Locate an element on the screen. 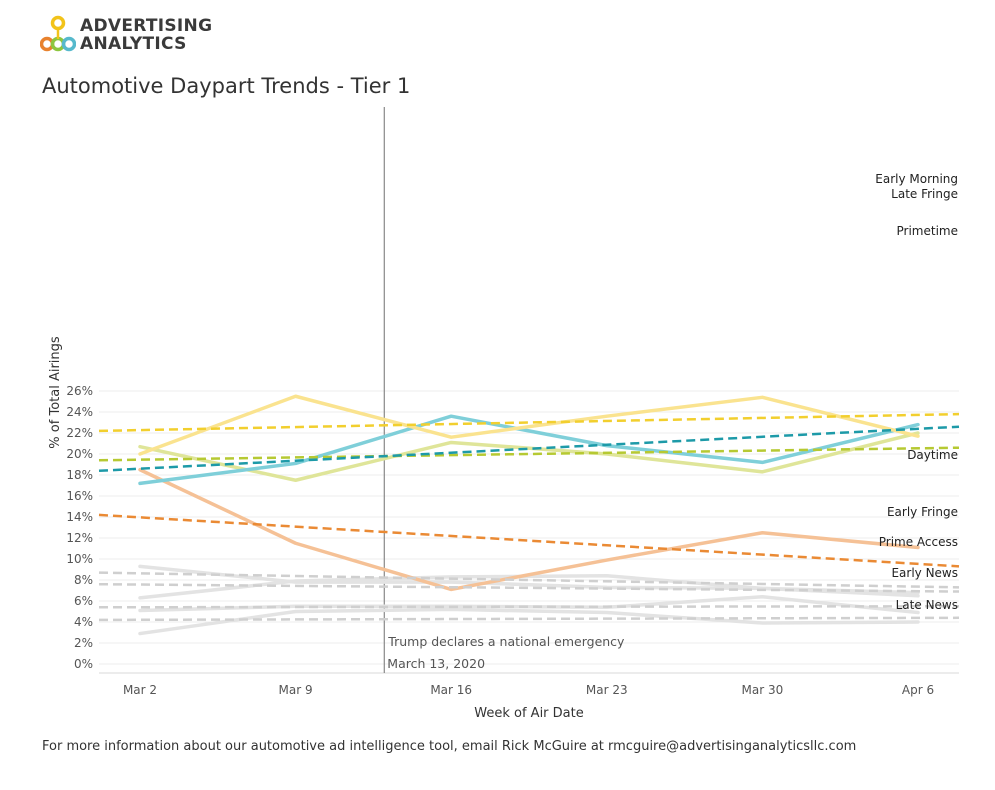  trend-line-early-morning is located at coordinates (529, 422).